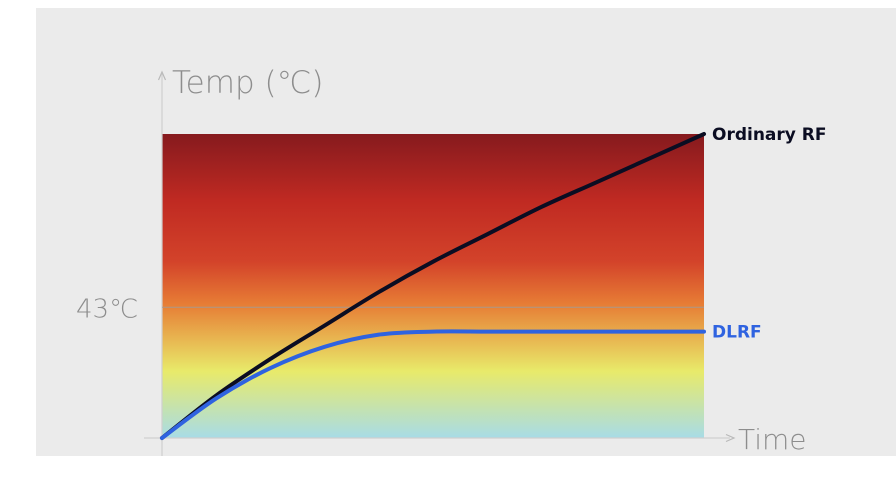 The width and height of the screenshot is (896, 488). Describe the element at coordinates (433, 384) in the screenshot. I see `series-line-dlrf` at that location.